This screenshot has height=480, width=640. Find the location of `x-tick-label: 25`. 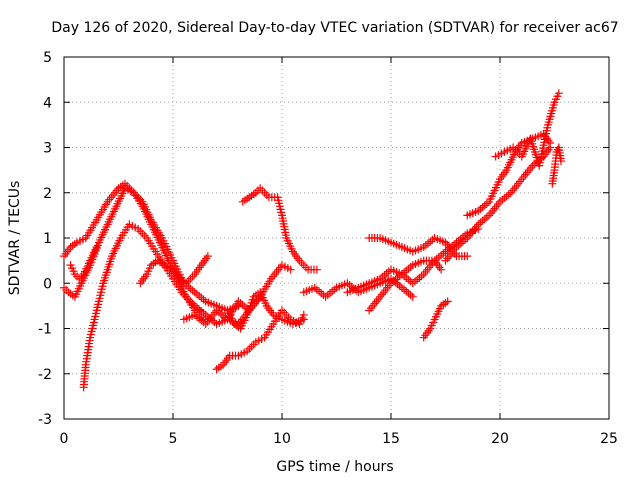

x-tick-label: 25 is located at coordinates (609, 439).